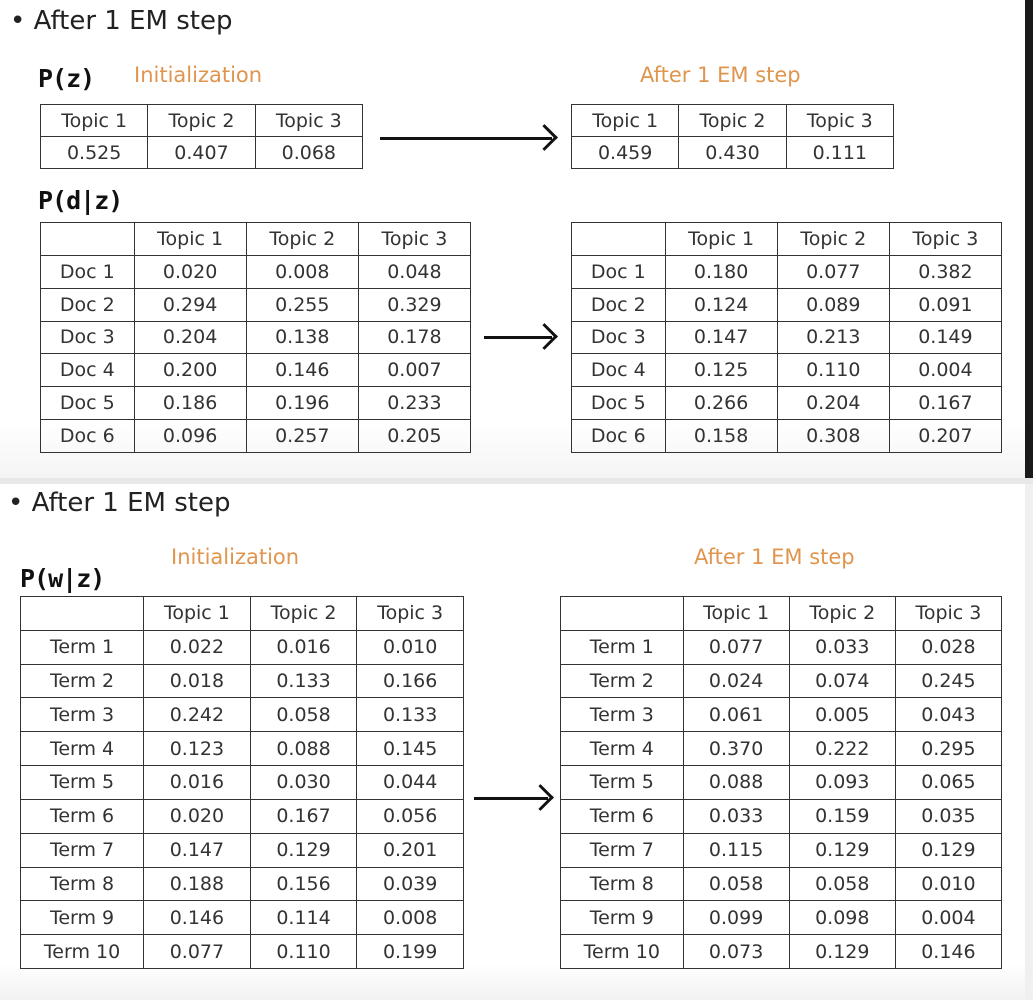 The image size is (1033, 1000). Describe the element at coordinates (774, 557) in the screenshot. I see `pwz-after-label: After 1 EM step` at that location.